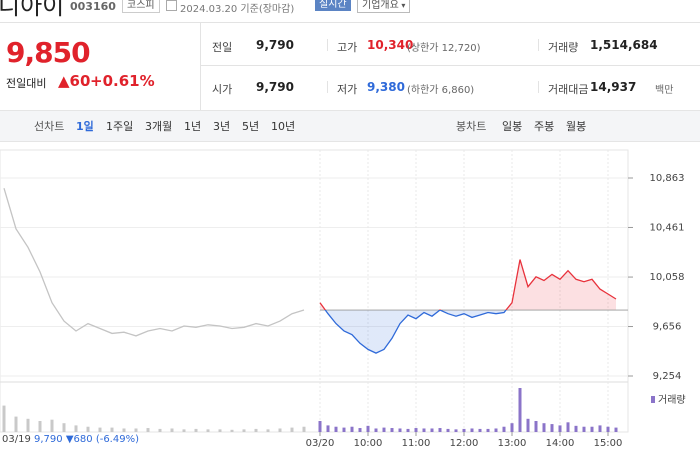 This screenshot has height=450, width=700. I want to click on prev-rate: (-6.49%), so click(117, 439).